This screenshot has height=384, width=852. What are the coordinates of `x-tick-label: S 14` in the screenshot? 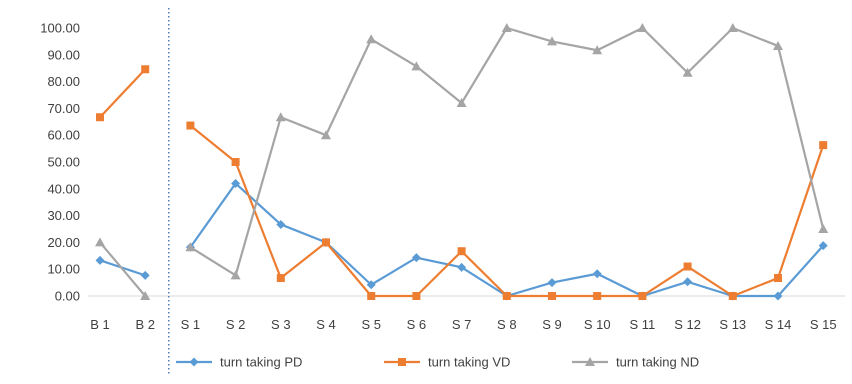 It's located at (778, 324).